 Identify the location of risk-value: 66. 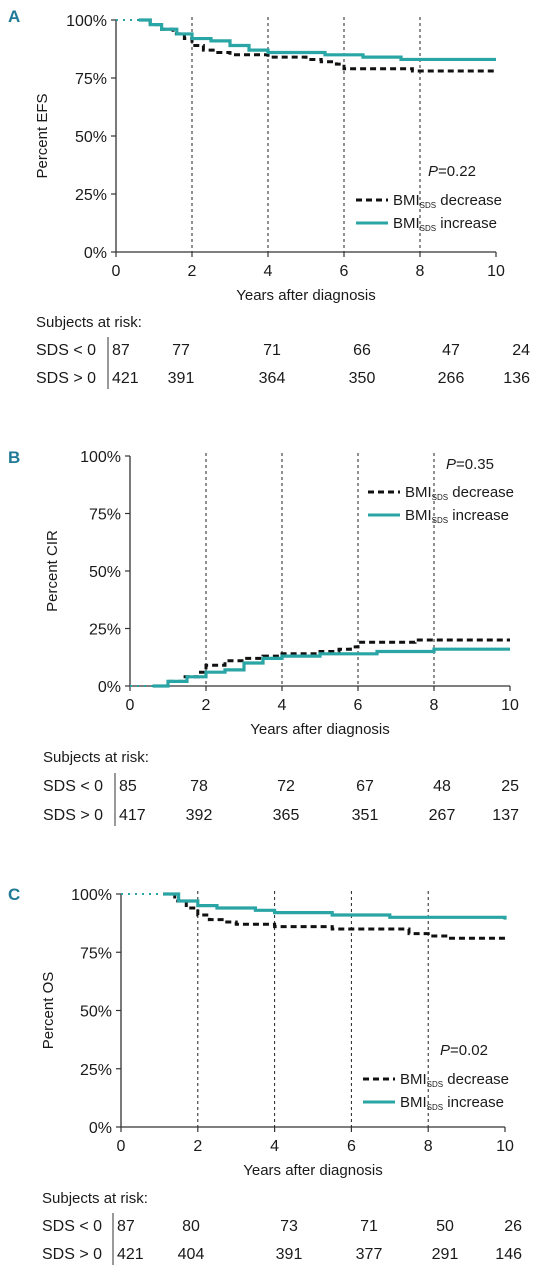
(362, 350).